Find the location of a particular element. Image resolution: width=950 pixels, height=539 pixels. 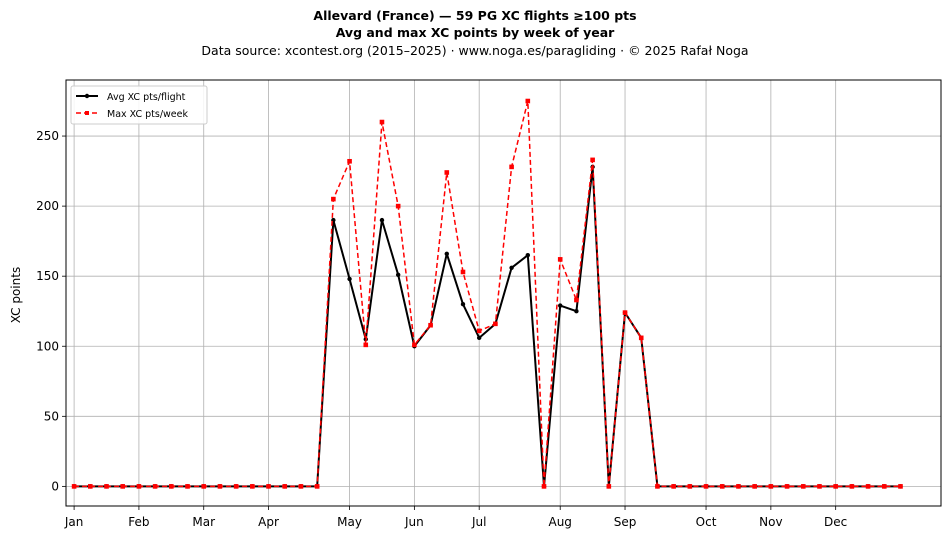

x-tick-label: May is located at coordinates (349, 522).